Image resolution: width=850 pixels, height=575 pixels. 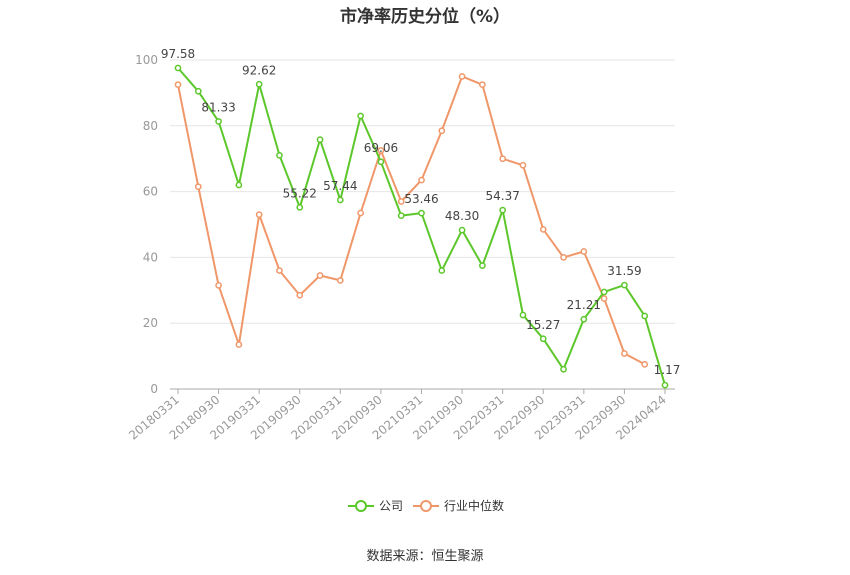 What do you see at coordinates (667, 370) in the screenshot?
I see `data-label: 1.17` at bounding box center [667, 370].